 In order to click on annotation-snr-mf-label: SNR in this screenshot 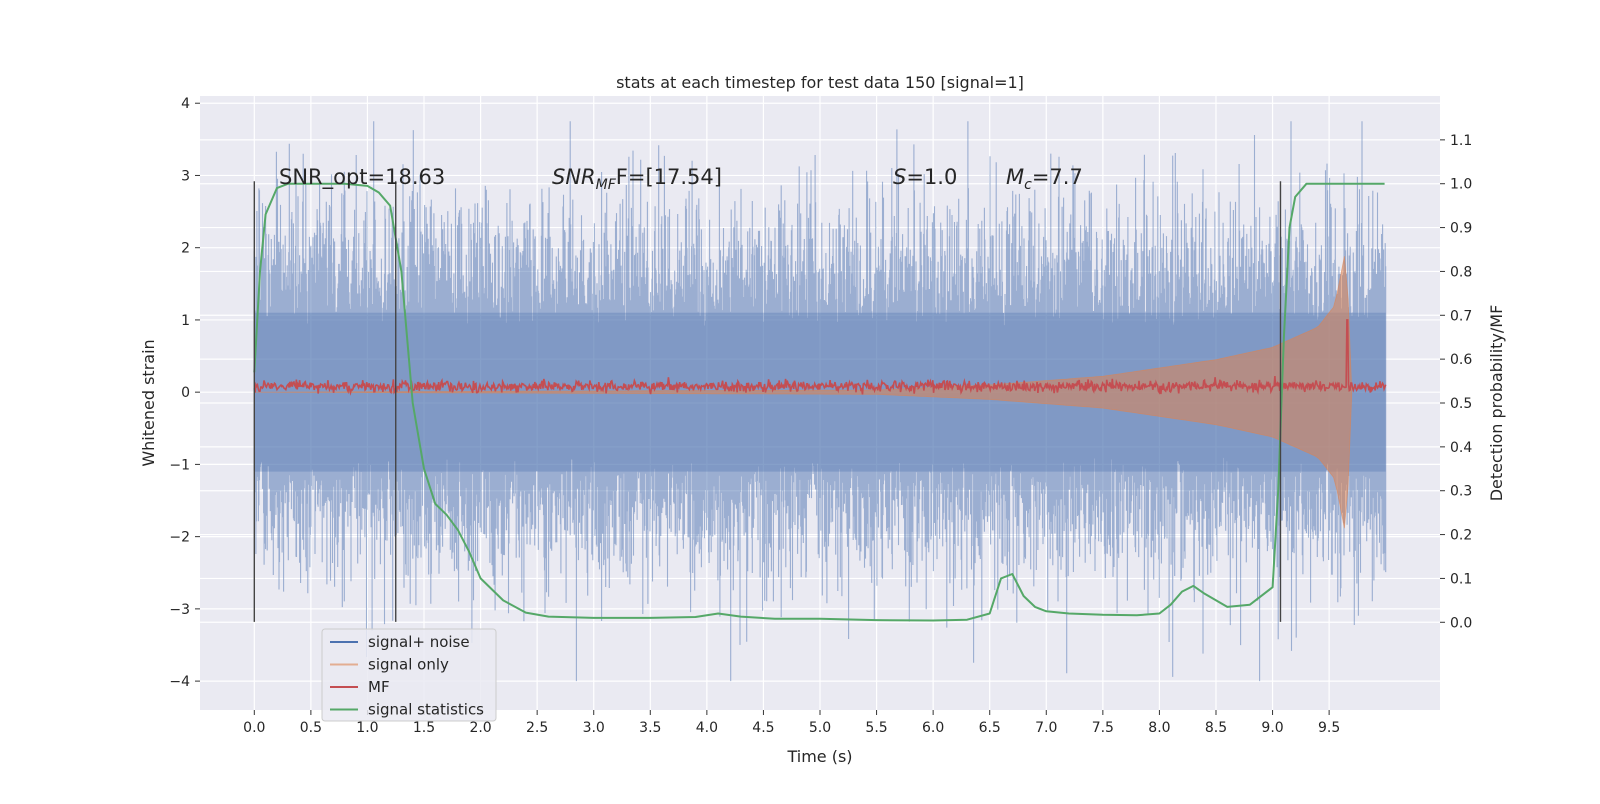, I will do `click(574, 177)`.